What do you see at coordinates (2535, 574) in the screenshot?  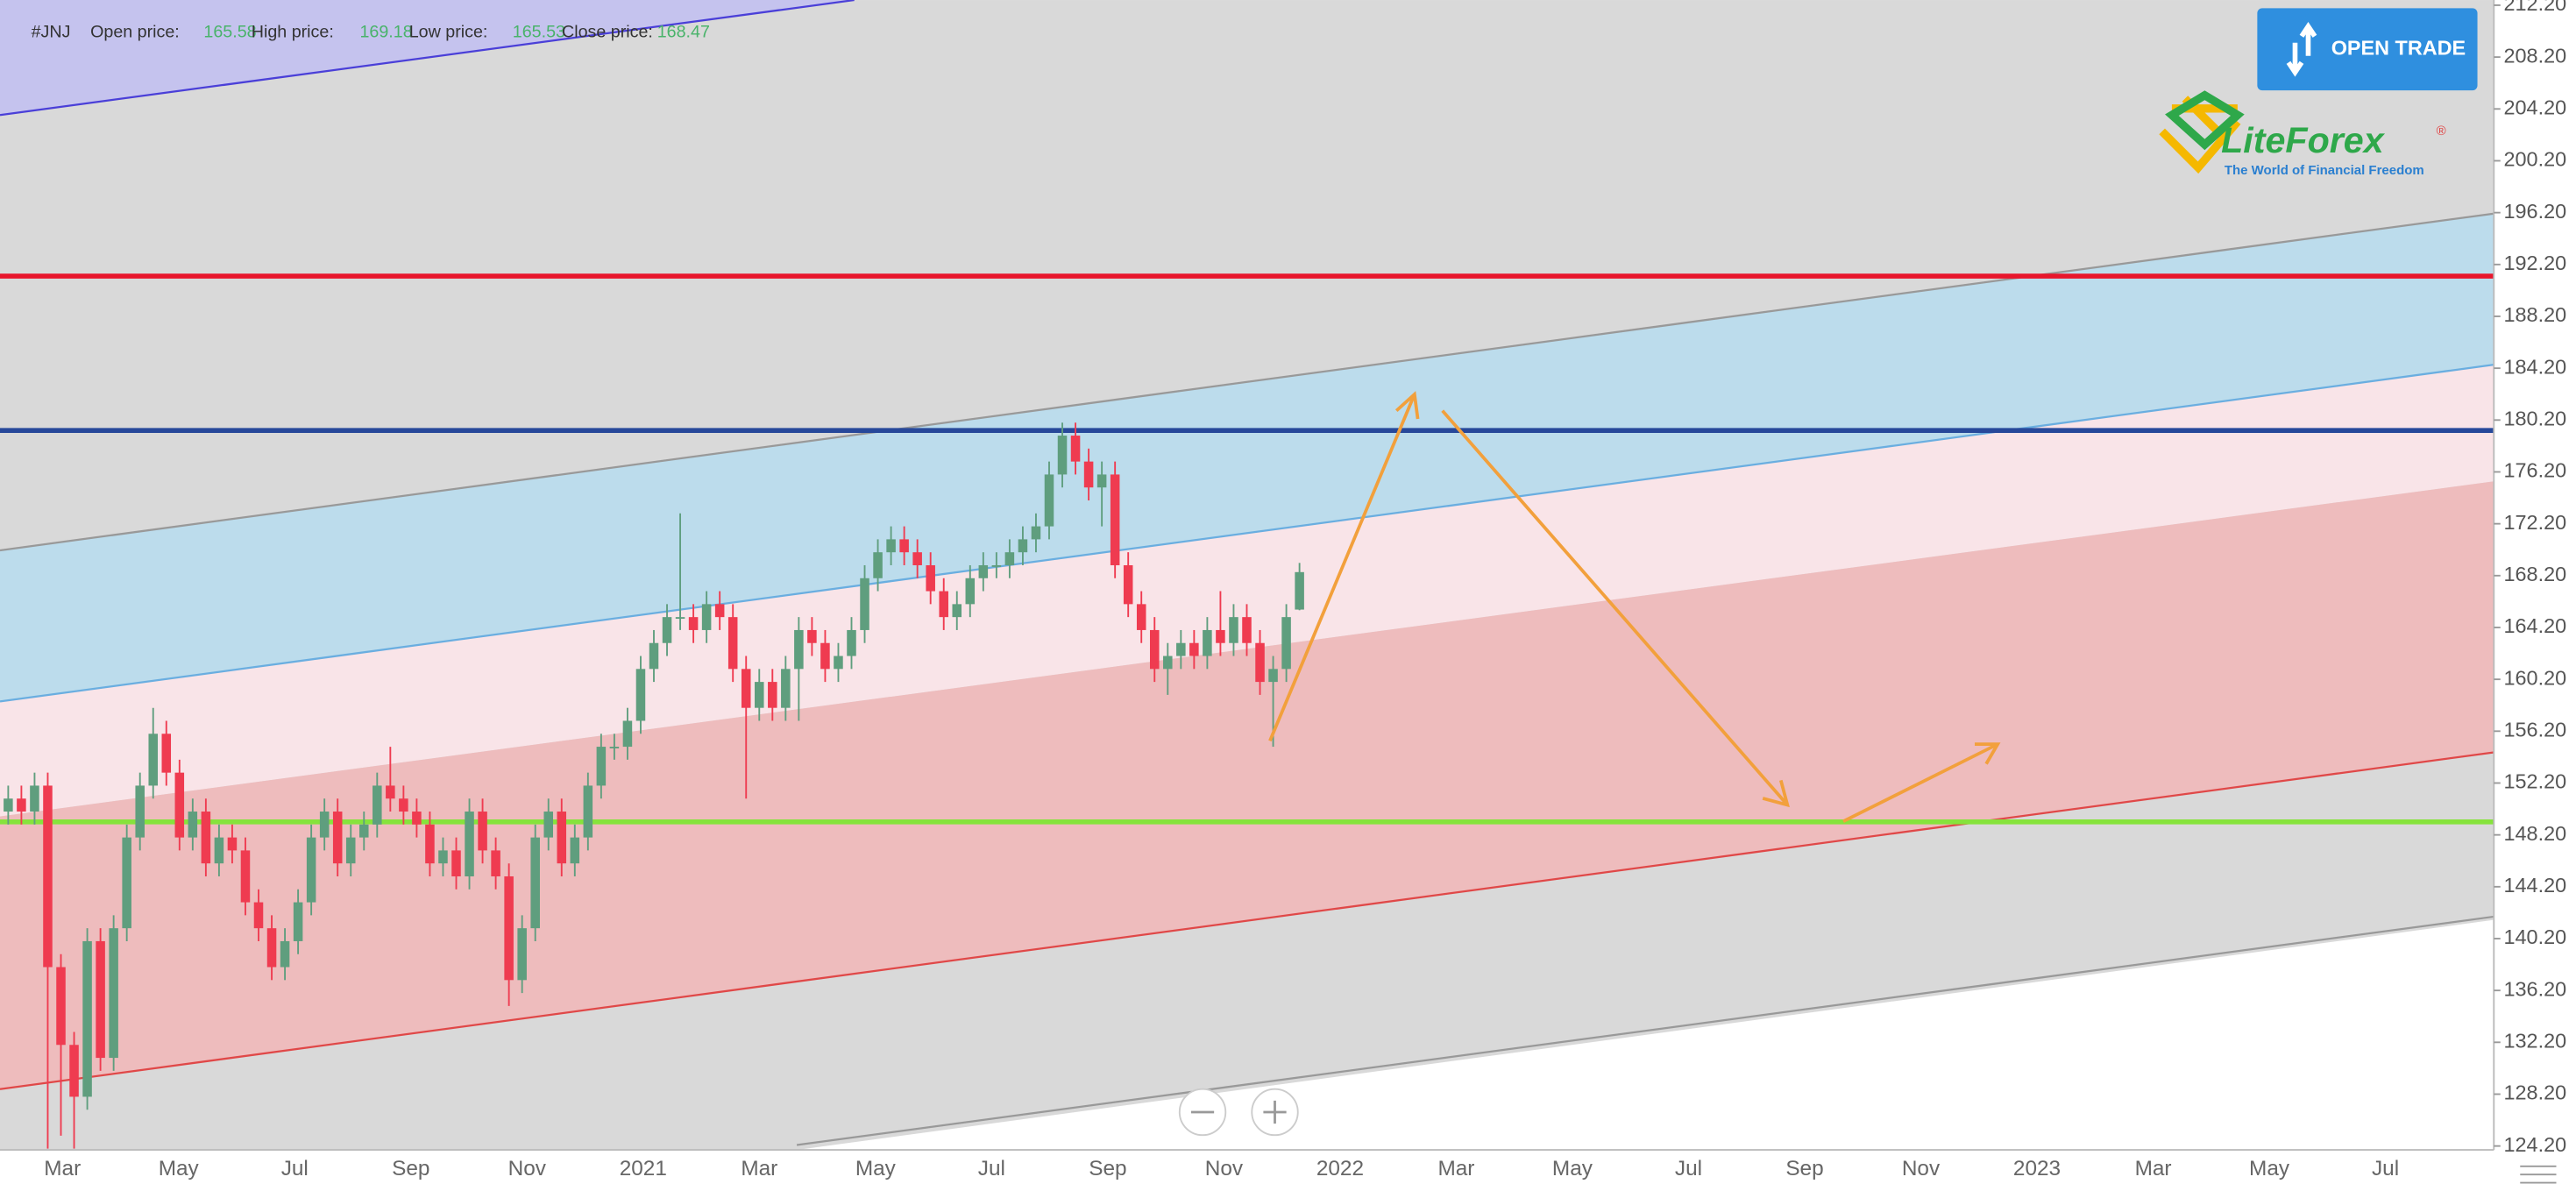 I see `y-tick-label: 168.20` at bounding box center [2535, 574].